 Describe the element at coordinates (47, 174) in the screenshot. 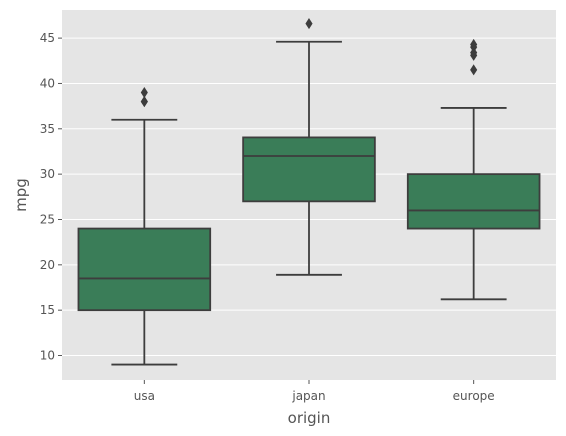

I see `y-tick-label: 30` at that location.